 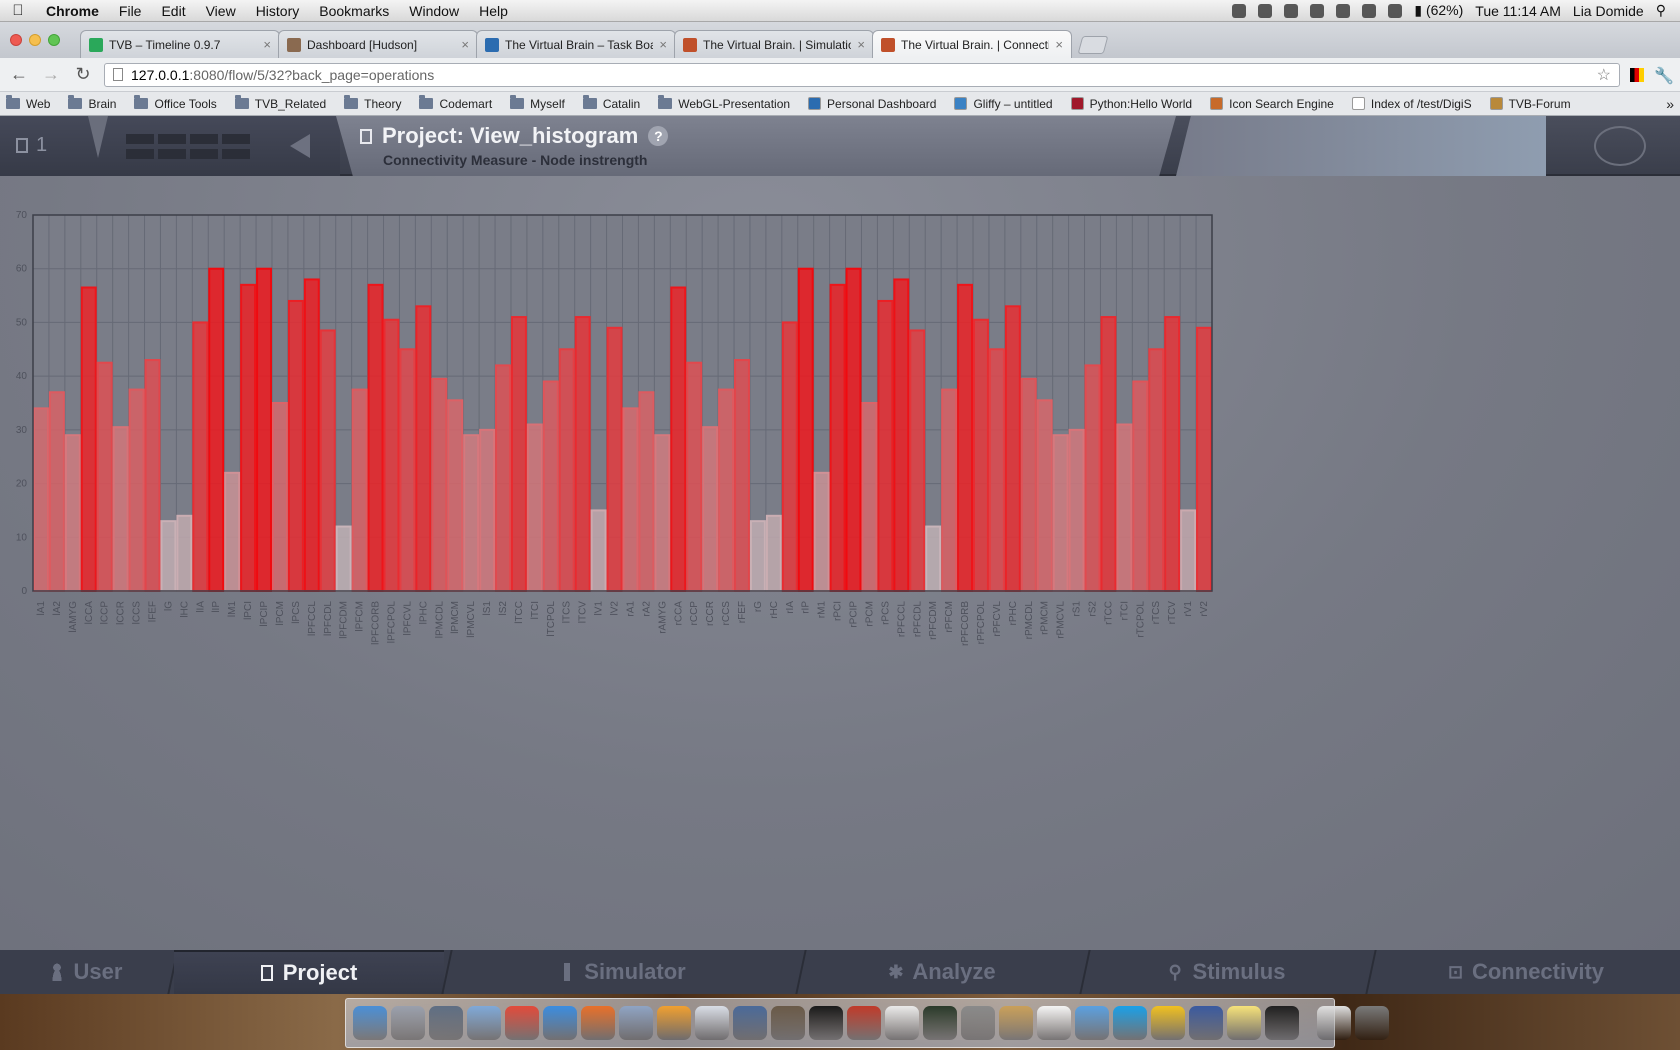 I want to click on menu-bookmarks: Bookmarks, so click(x=354, y=10).